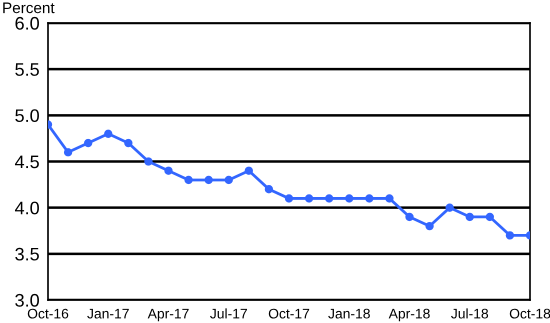 The height and width of the screenshot is (323, 550). I want to click on x-tick-label: Oct-16, so click(48, 313).